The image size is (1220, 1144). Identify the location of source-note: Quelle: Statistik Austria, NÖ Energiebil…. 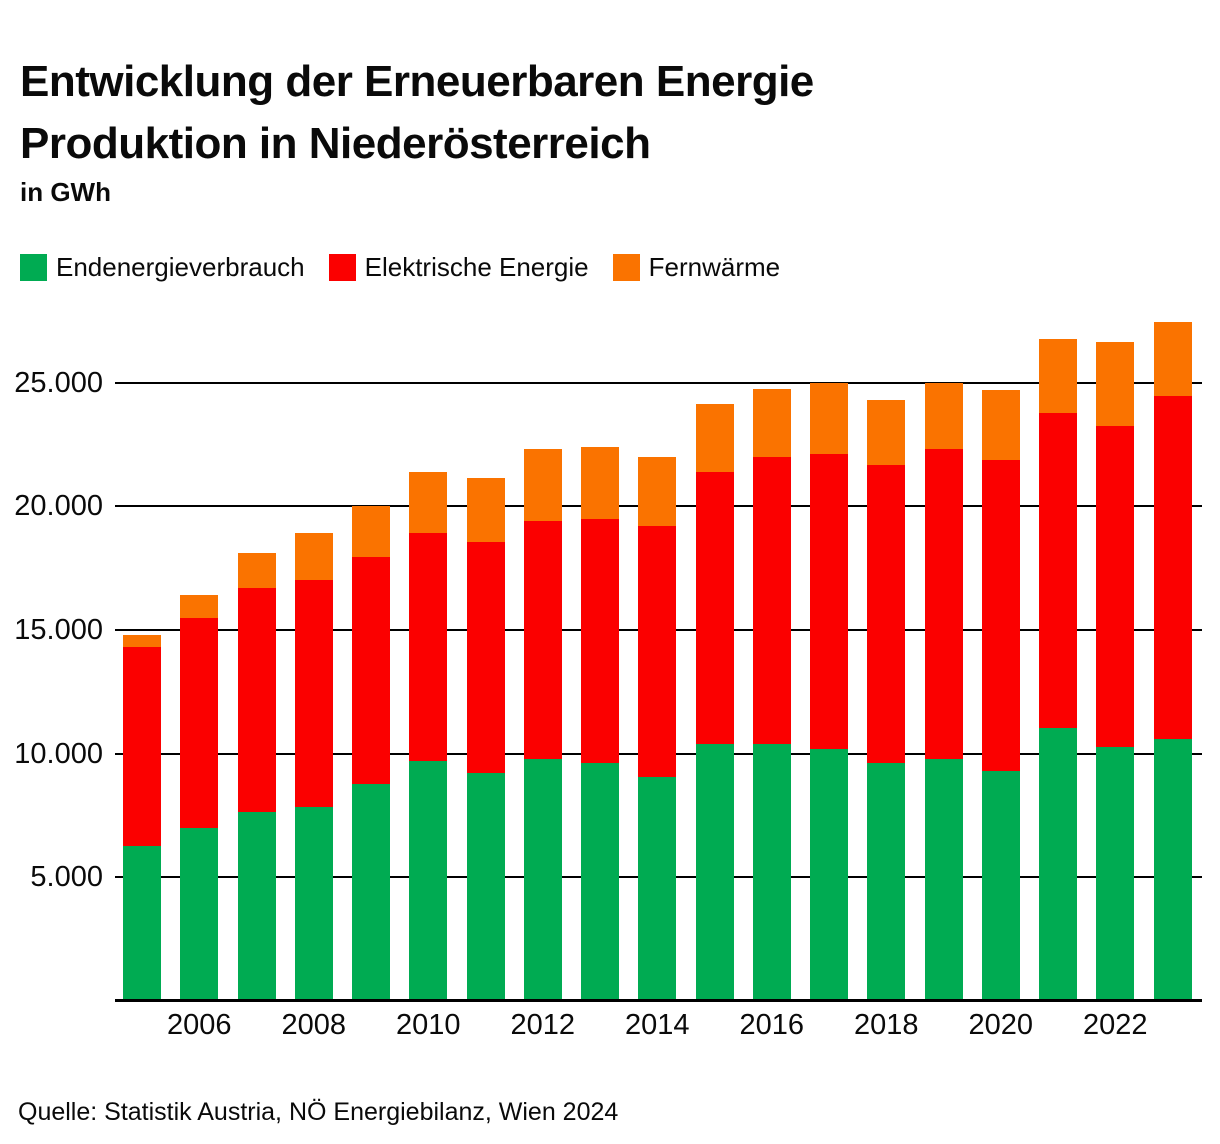
(318, 1112).